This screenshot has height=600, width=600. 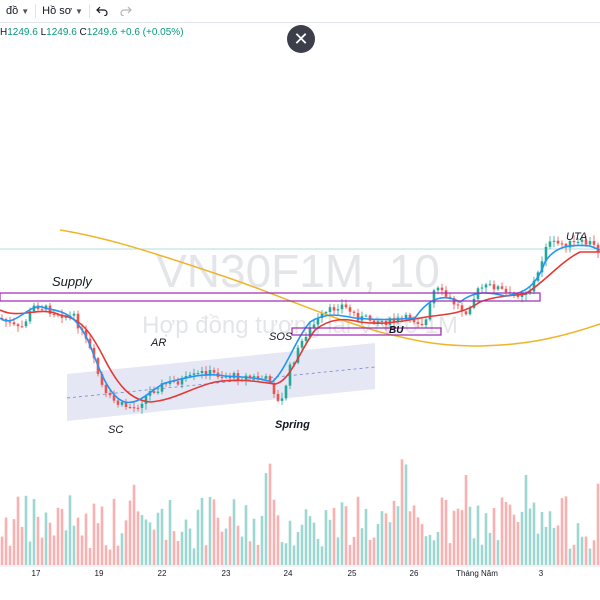 What do you see at coordinates (115, 430) in the screenshot?
I see `annotation-sc: SC` at bounding box center [115, 430].